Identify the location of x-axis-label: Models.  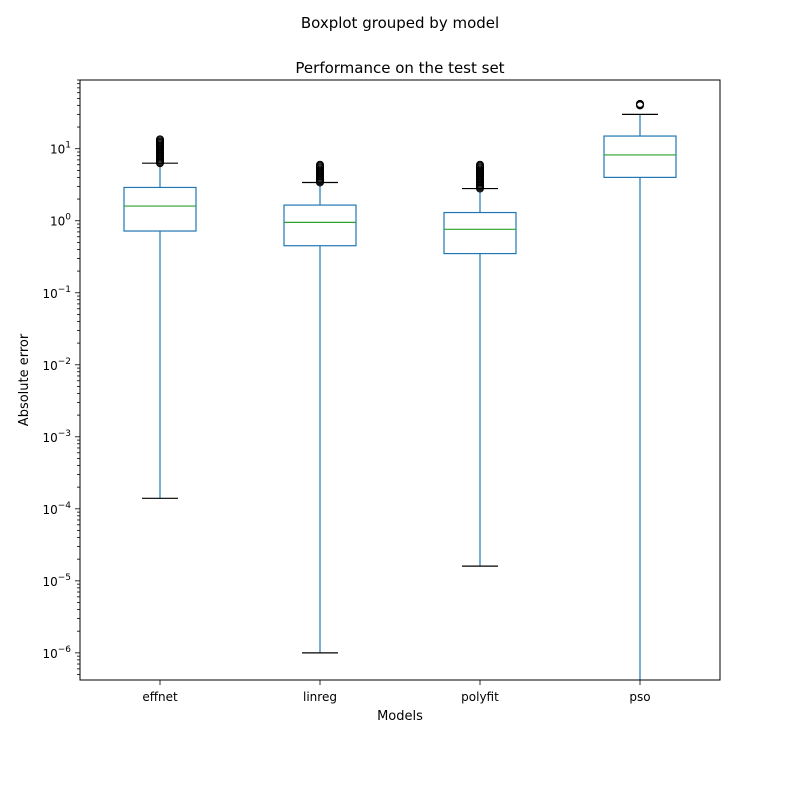
(400, 716).